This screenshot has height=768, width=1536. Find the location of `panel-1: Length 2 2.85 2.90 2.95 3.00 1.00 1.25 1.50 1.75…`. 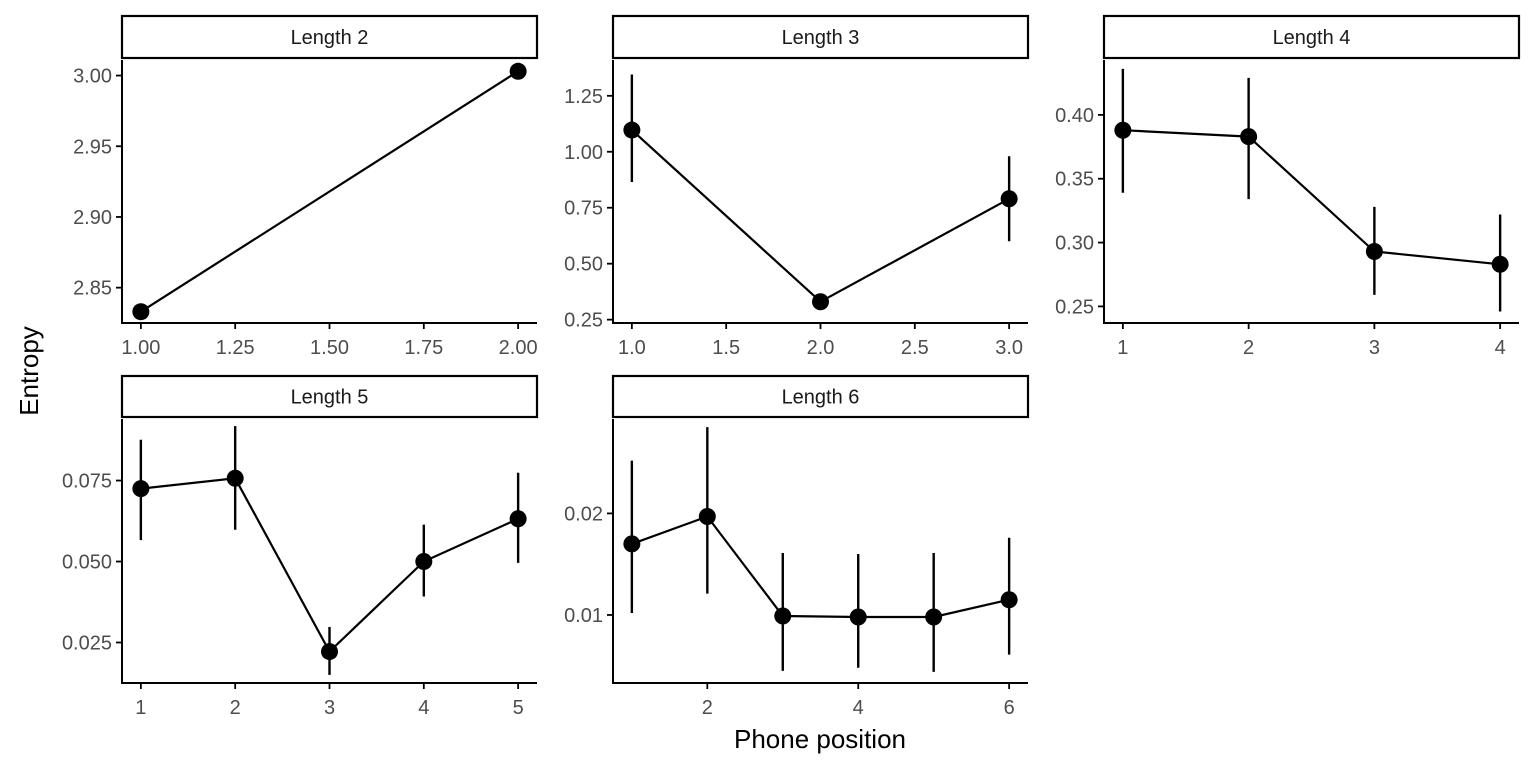

panel-1: Length 2 2.85 2.90 2.95 3.00 1.00 1.25 1.50 1.75… is located at coordinates (306, 186).